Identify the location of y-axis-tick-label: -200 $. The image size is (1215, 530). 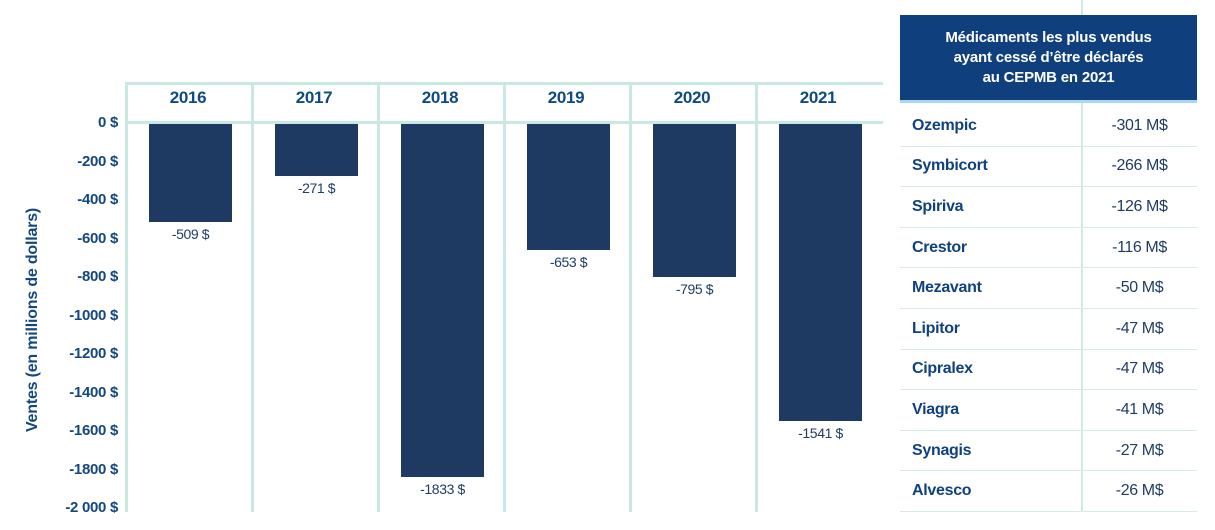
(97, 161).